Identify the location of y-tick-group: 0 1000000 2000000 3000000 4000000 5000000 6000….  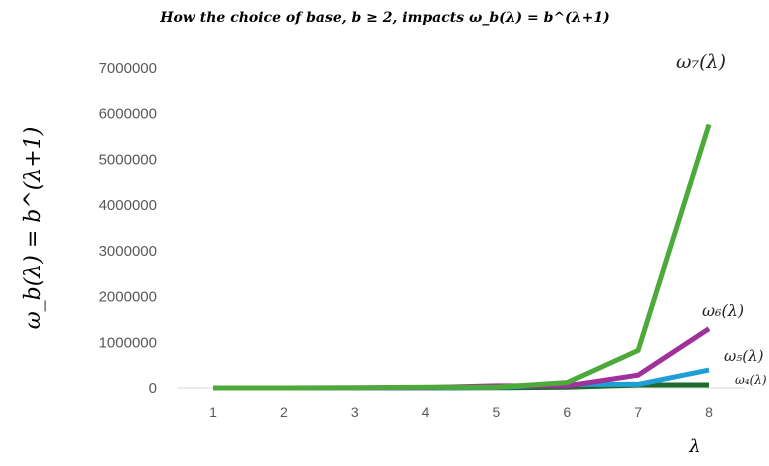
(128, 228).